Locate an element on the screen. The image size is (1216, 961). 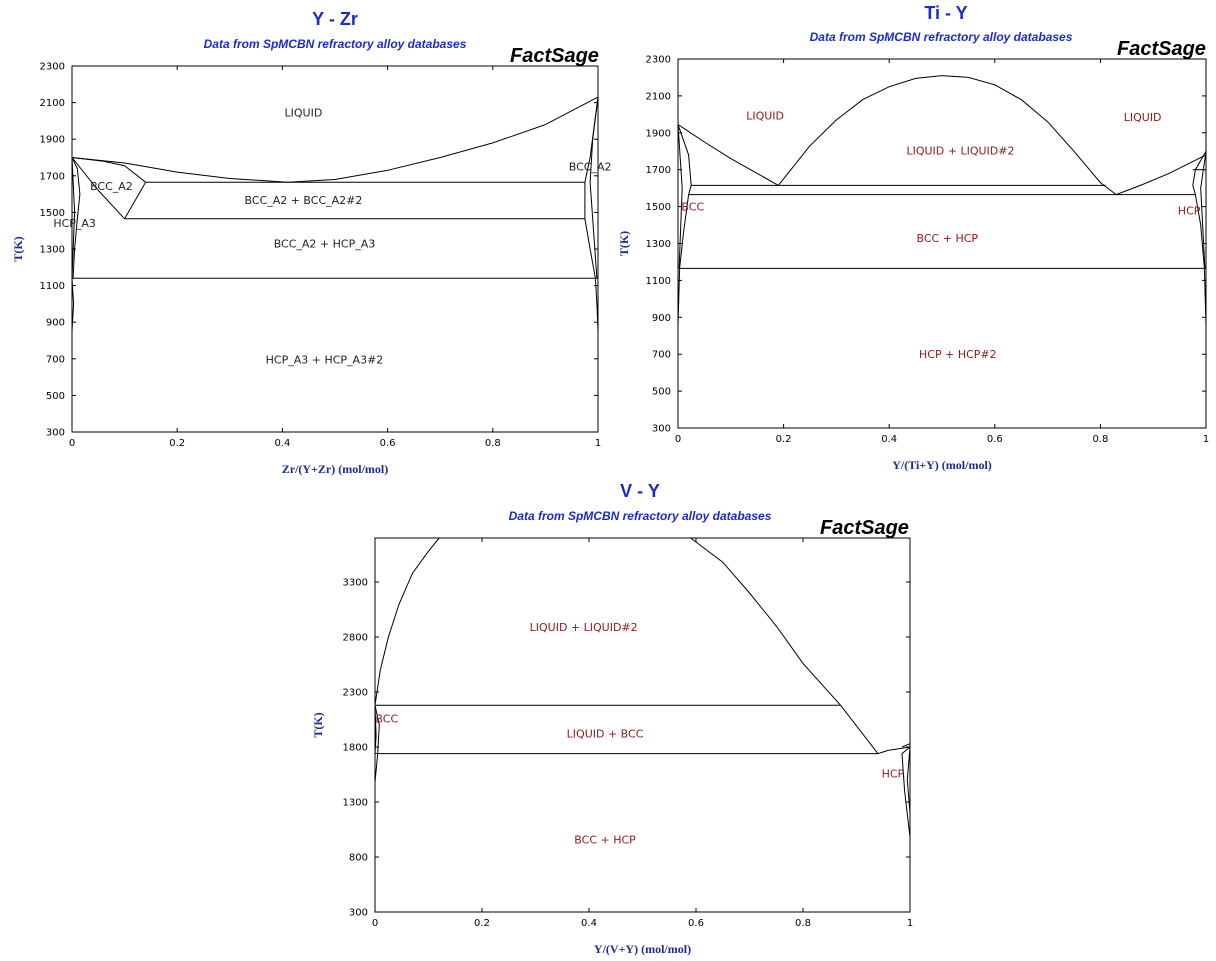
x-axis-label: Zr/(Y+Zr) (mol/mol) is located at coordinates (335, 469).